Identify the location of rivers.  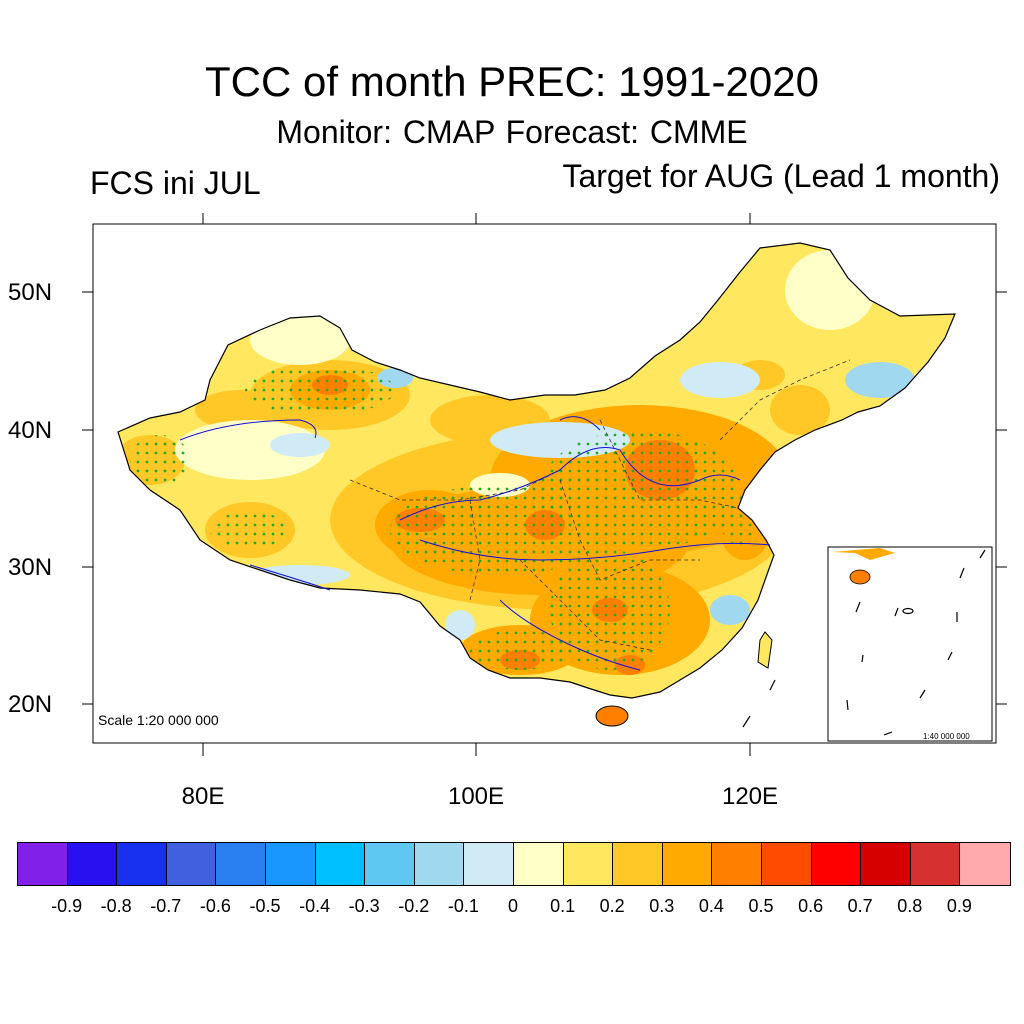
(475, 543).